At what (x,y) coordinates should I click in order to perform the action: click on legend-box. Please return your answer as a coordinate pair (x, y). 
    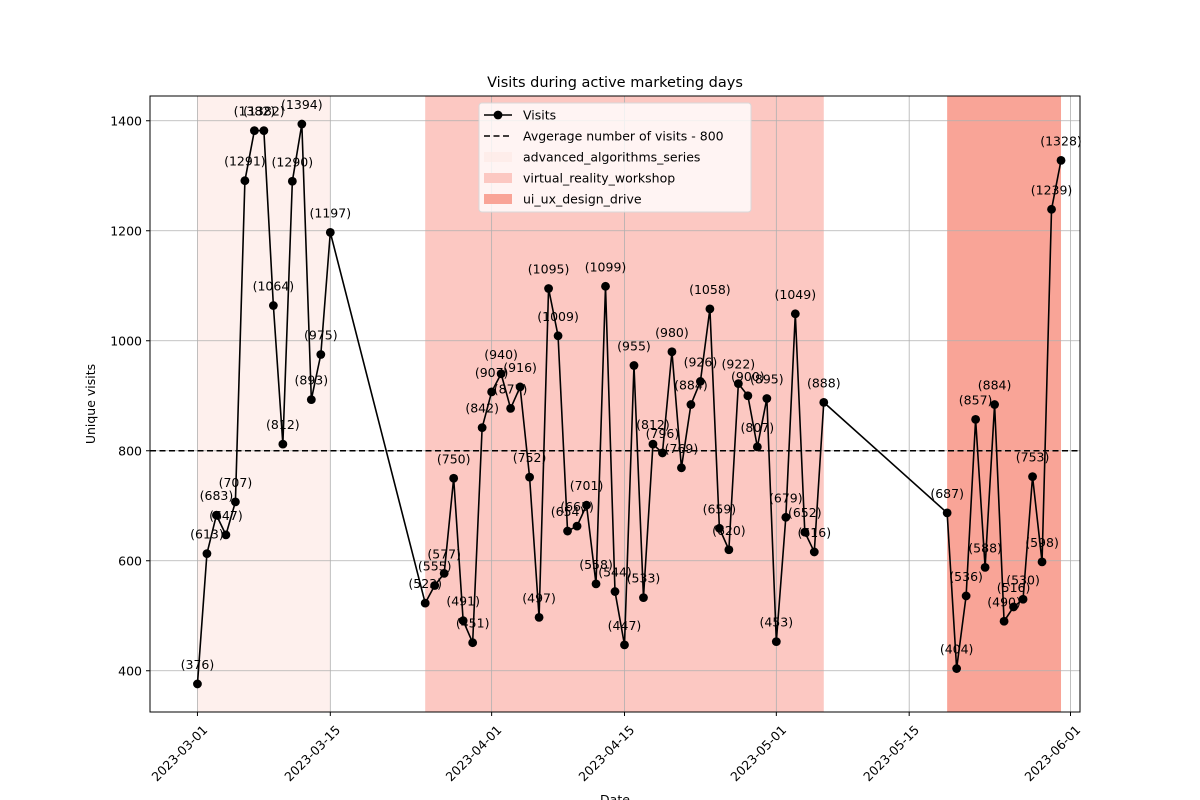
    Looking at the image, I should click on (615, 157).